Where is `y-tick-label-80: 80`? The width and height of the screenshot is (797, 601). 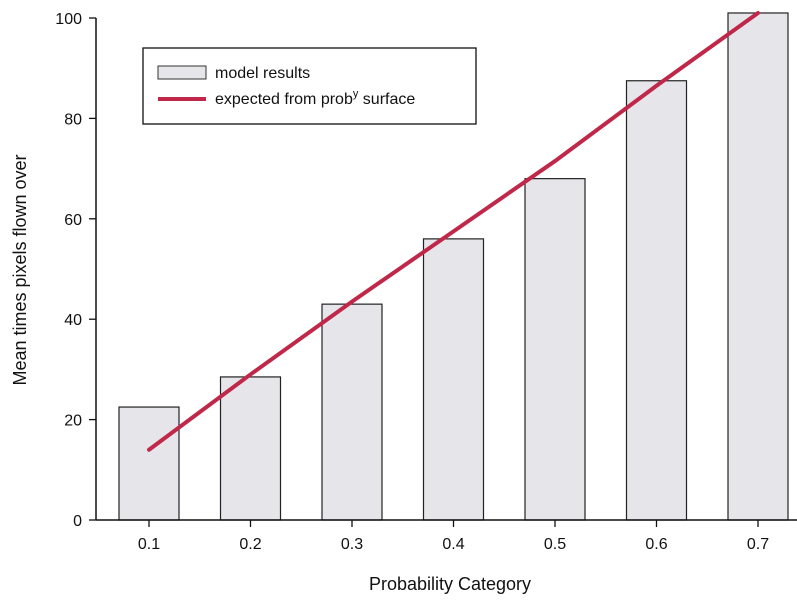
y-tick-label-80: 80 is located at coordinates (73, 119).